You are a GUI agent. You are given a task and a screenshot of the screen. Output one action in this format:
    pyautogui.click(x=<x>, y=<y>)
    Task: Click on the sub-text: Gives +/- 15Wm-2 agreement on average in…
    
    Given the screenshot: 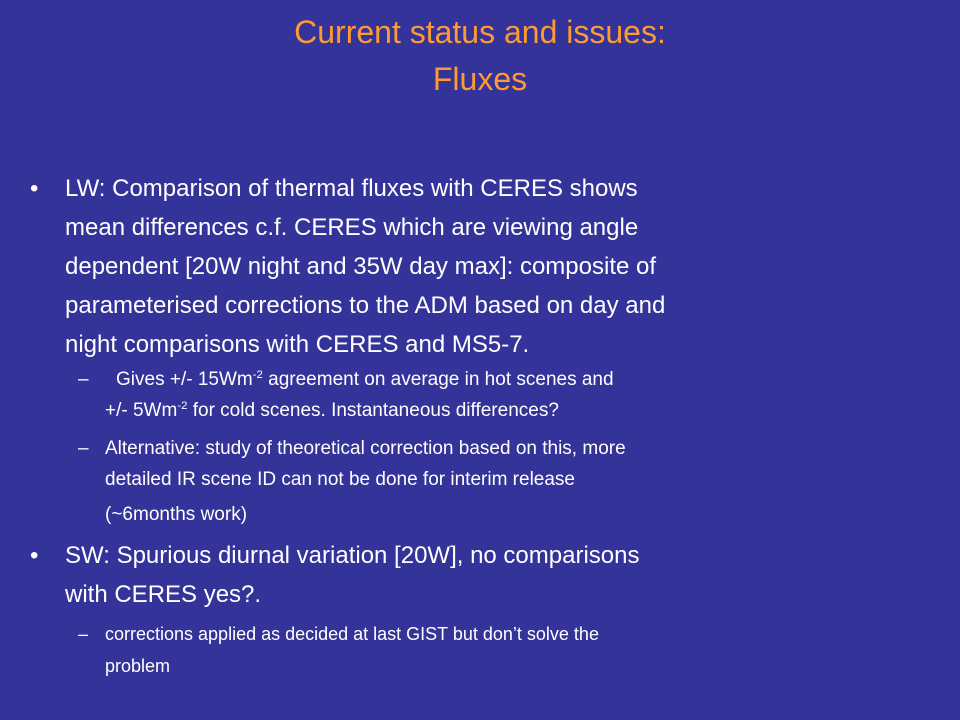 What is the action you would take?
    pyautogui.click(x=365, y=379)
    